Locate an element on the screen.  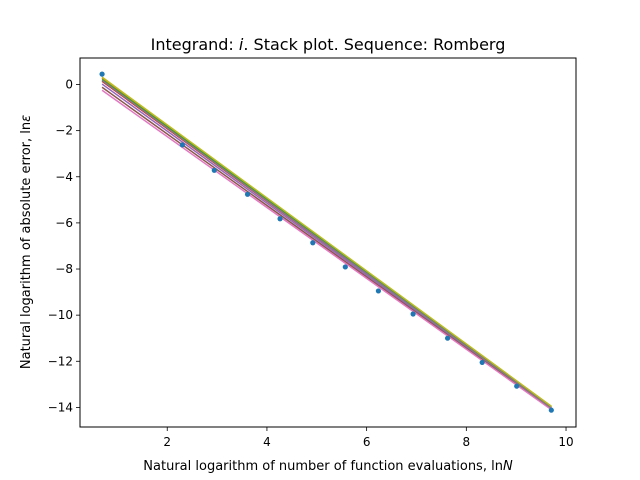
y-tick-label: −10 is located at coordinates (60, 315).